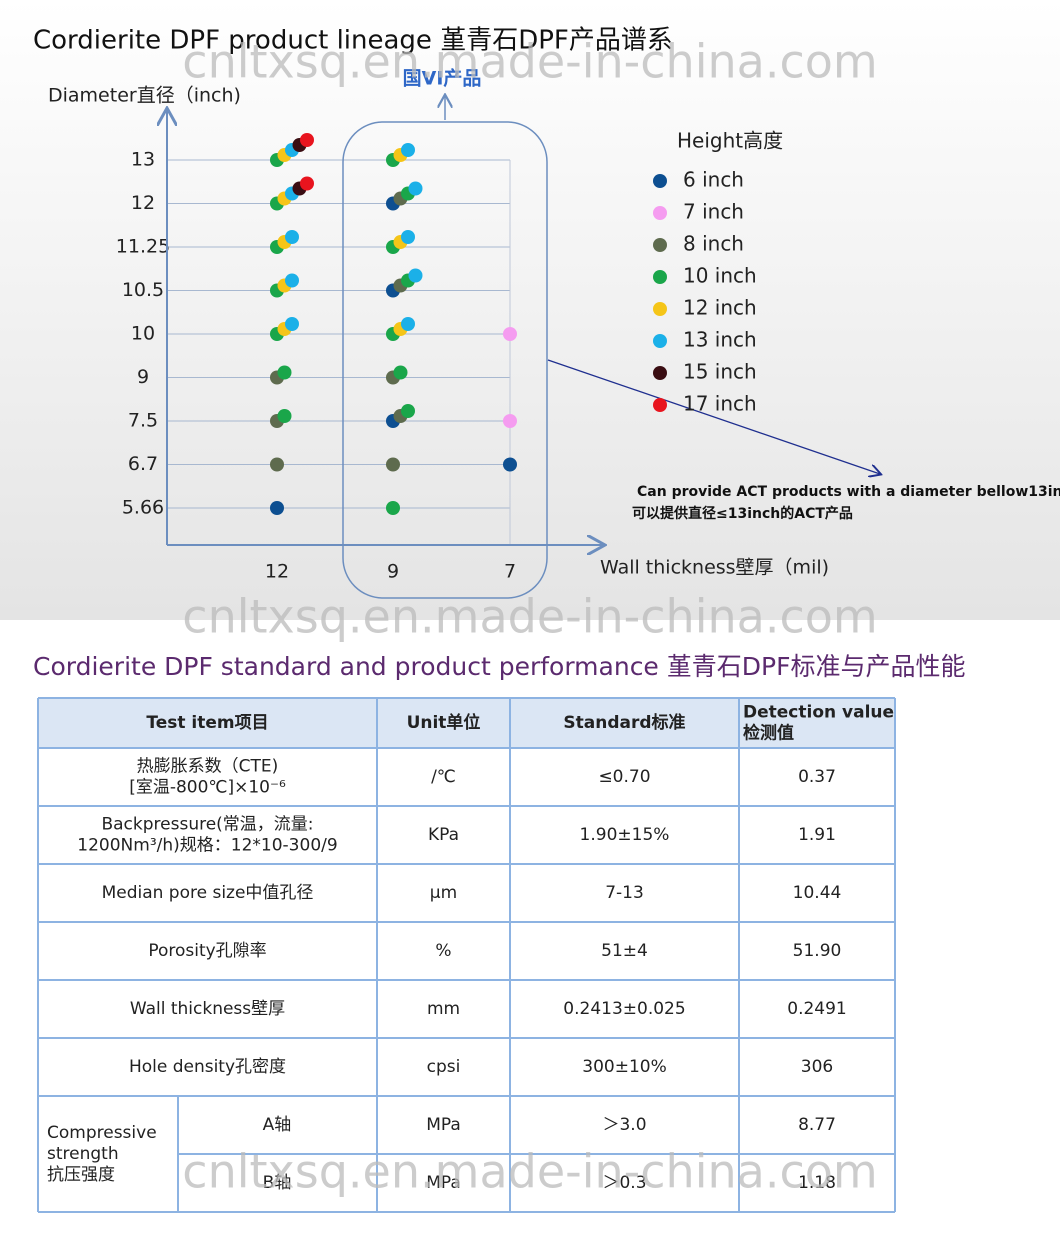 The width and height of the screenshot is (1060, 1240). What do you see at coordinates (624, 1009) in the screenshot?
I see `standard-cell: 0.2413±0.025` at bounding box center [624, 1009].